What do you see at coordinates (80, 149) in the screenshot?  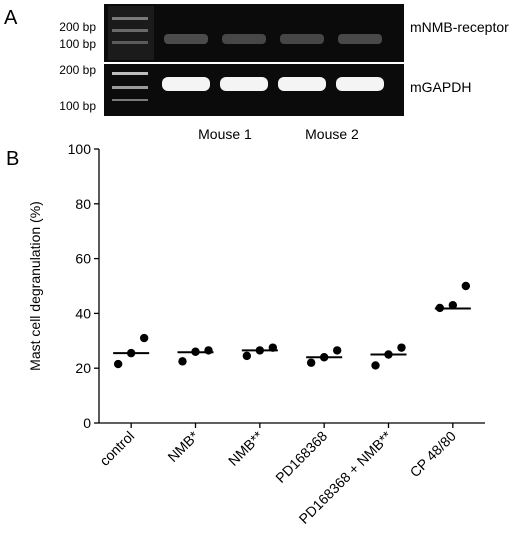 I see `y-tick-label: 100` at bounding box center [80, 149].